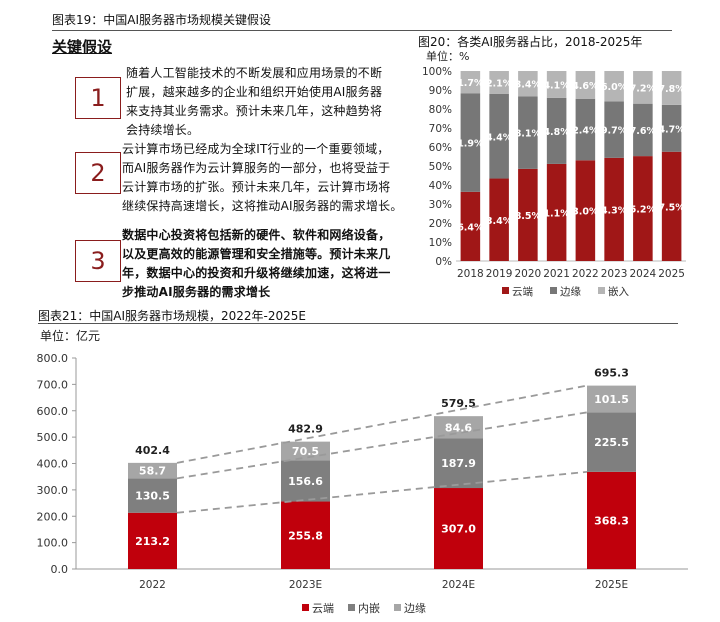 The width and height of the screenshot is (720, 622). I want to click on assumption-3-line: 步推动AI服务器的需求增长, so click(196, 292).